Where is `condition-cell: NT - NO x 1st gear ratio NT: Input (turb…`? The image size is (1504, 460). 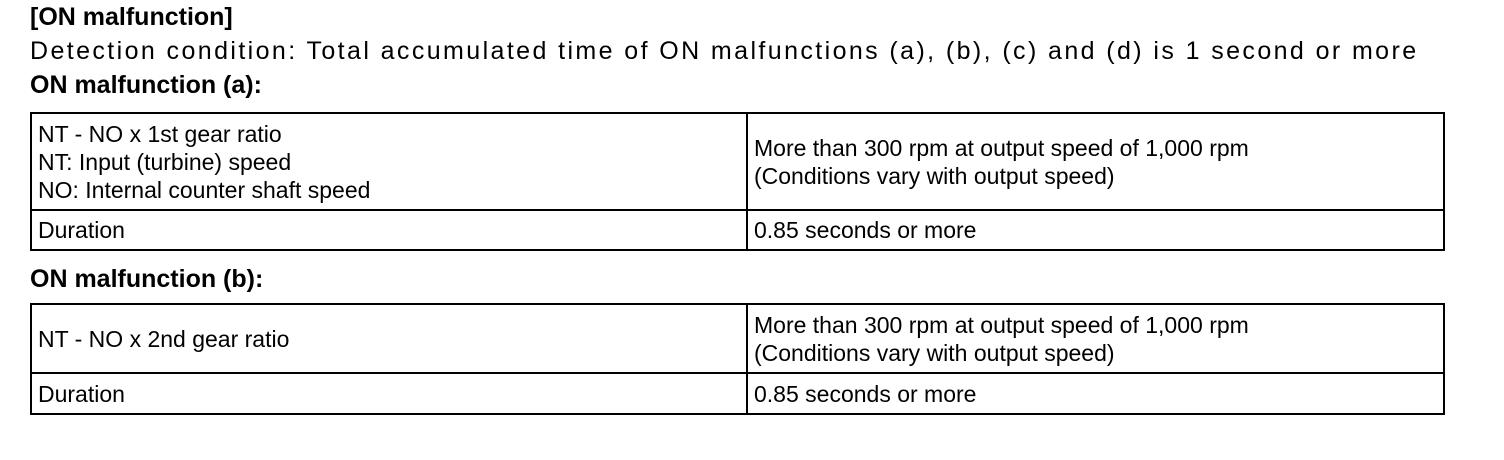
condition-cell: NT - NO x 1st gear ratio NT: Input (turb… is located at coordinates (389, 161).